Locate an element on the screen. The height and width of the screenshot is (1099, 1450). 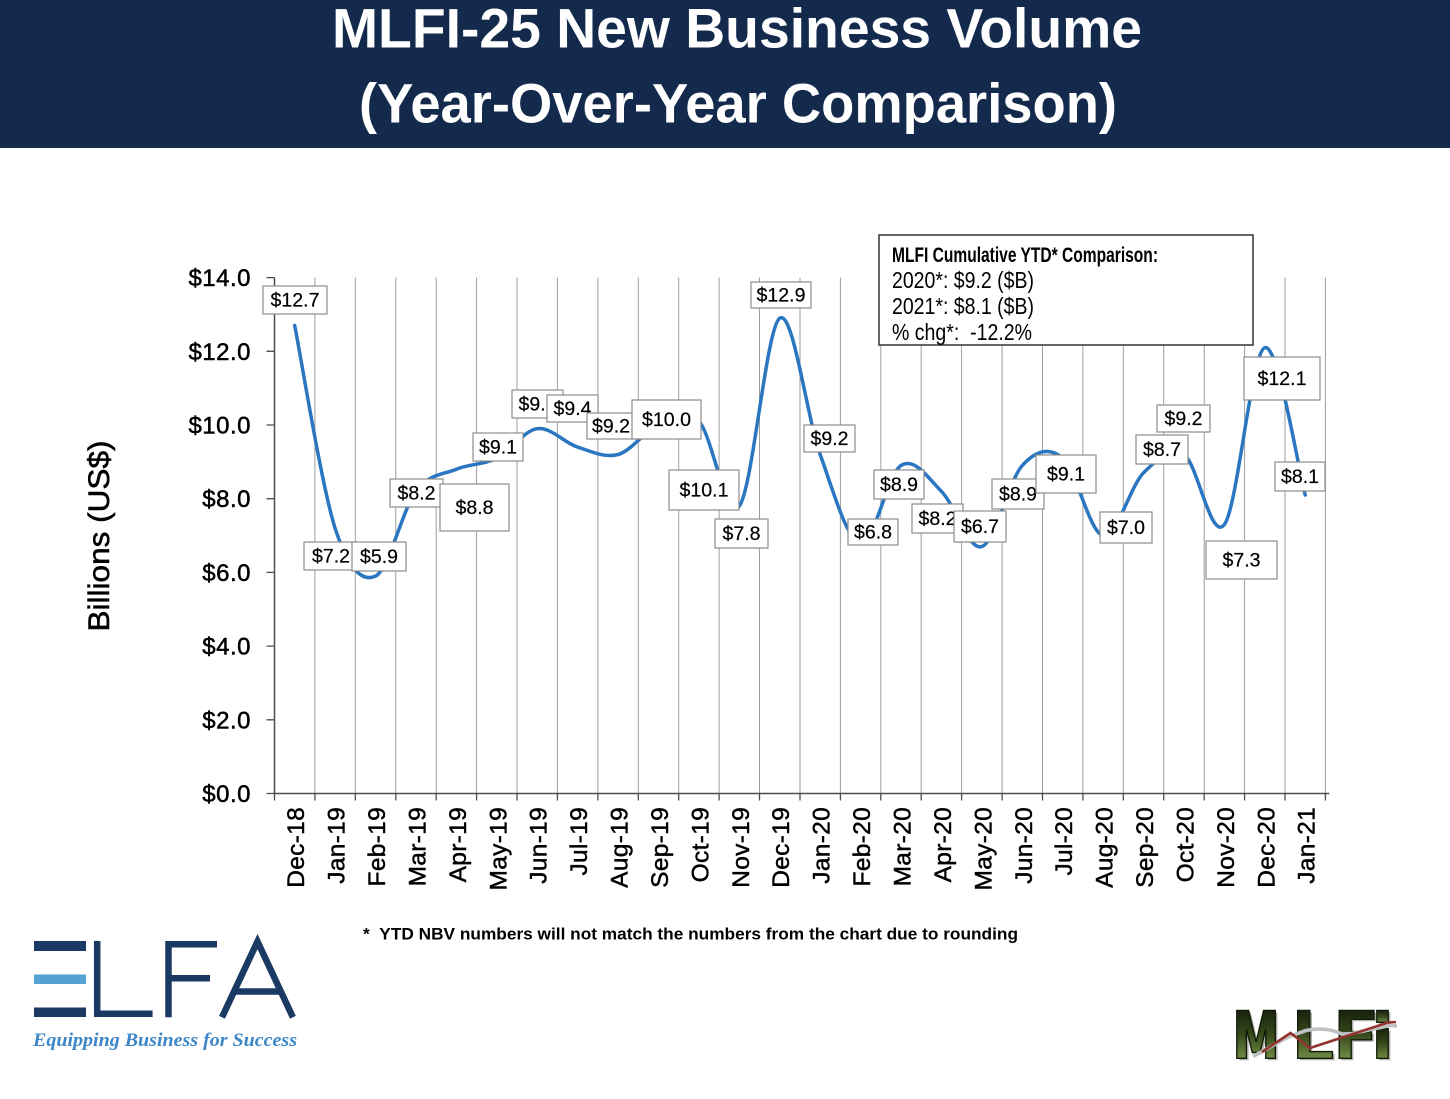
svg-text: $8.7 is located at coordinates (1162, 450).